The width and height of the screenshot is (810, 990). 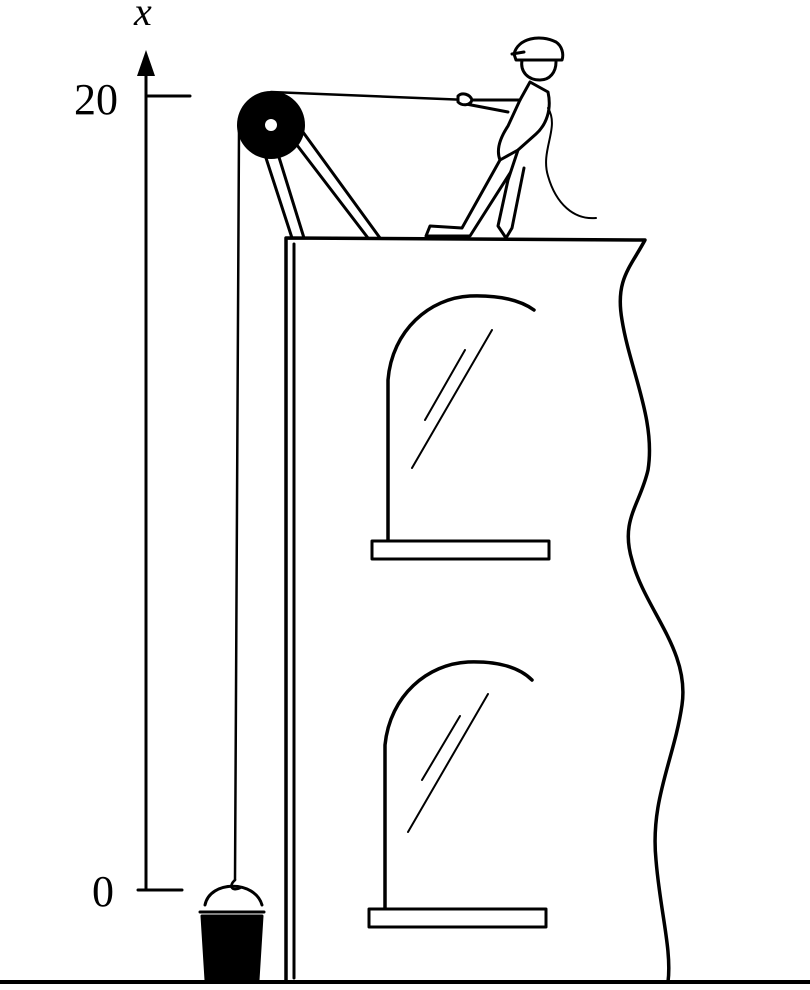 I want to click on rope-horizontal, so click(x=369, y=96).